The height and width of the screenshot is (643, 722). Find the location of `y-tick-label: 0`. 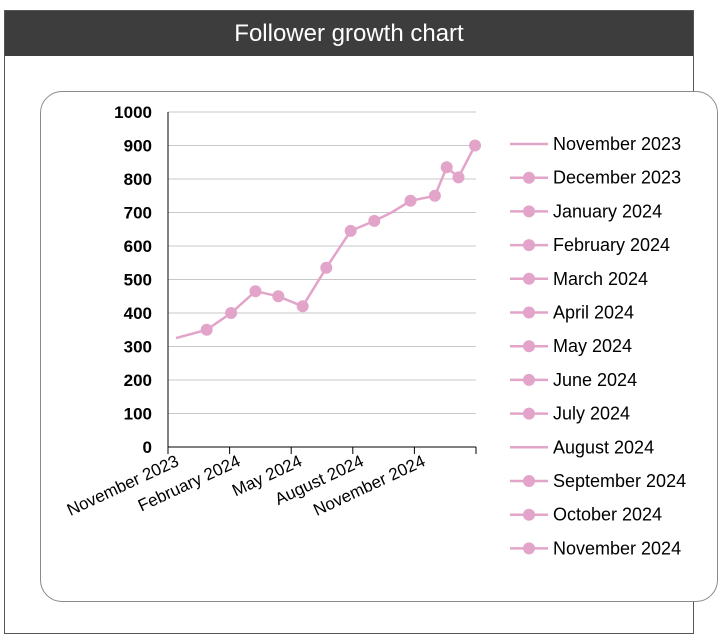

y-tick-label: 0 is located at coordinates (147, 447).